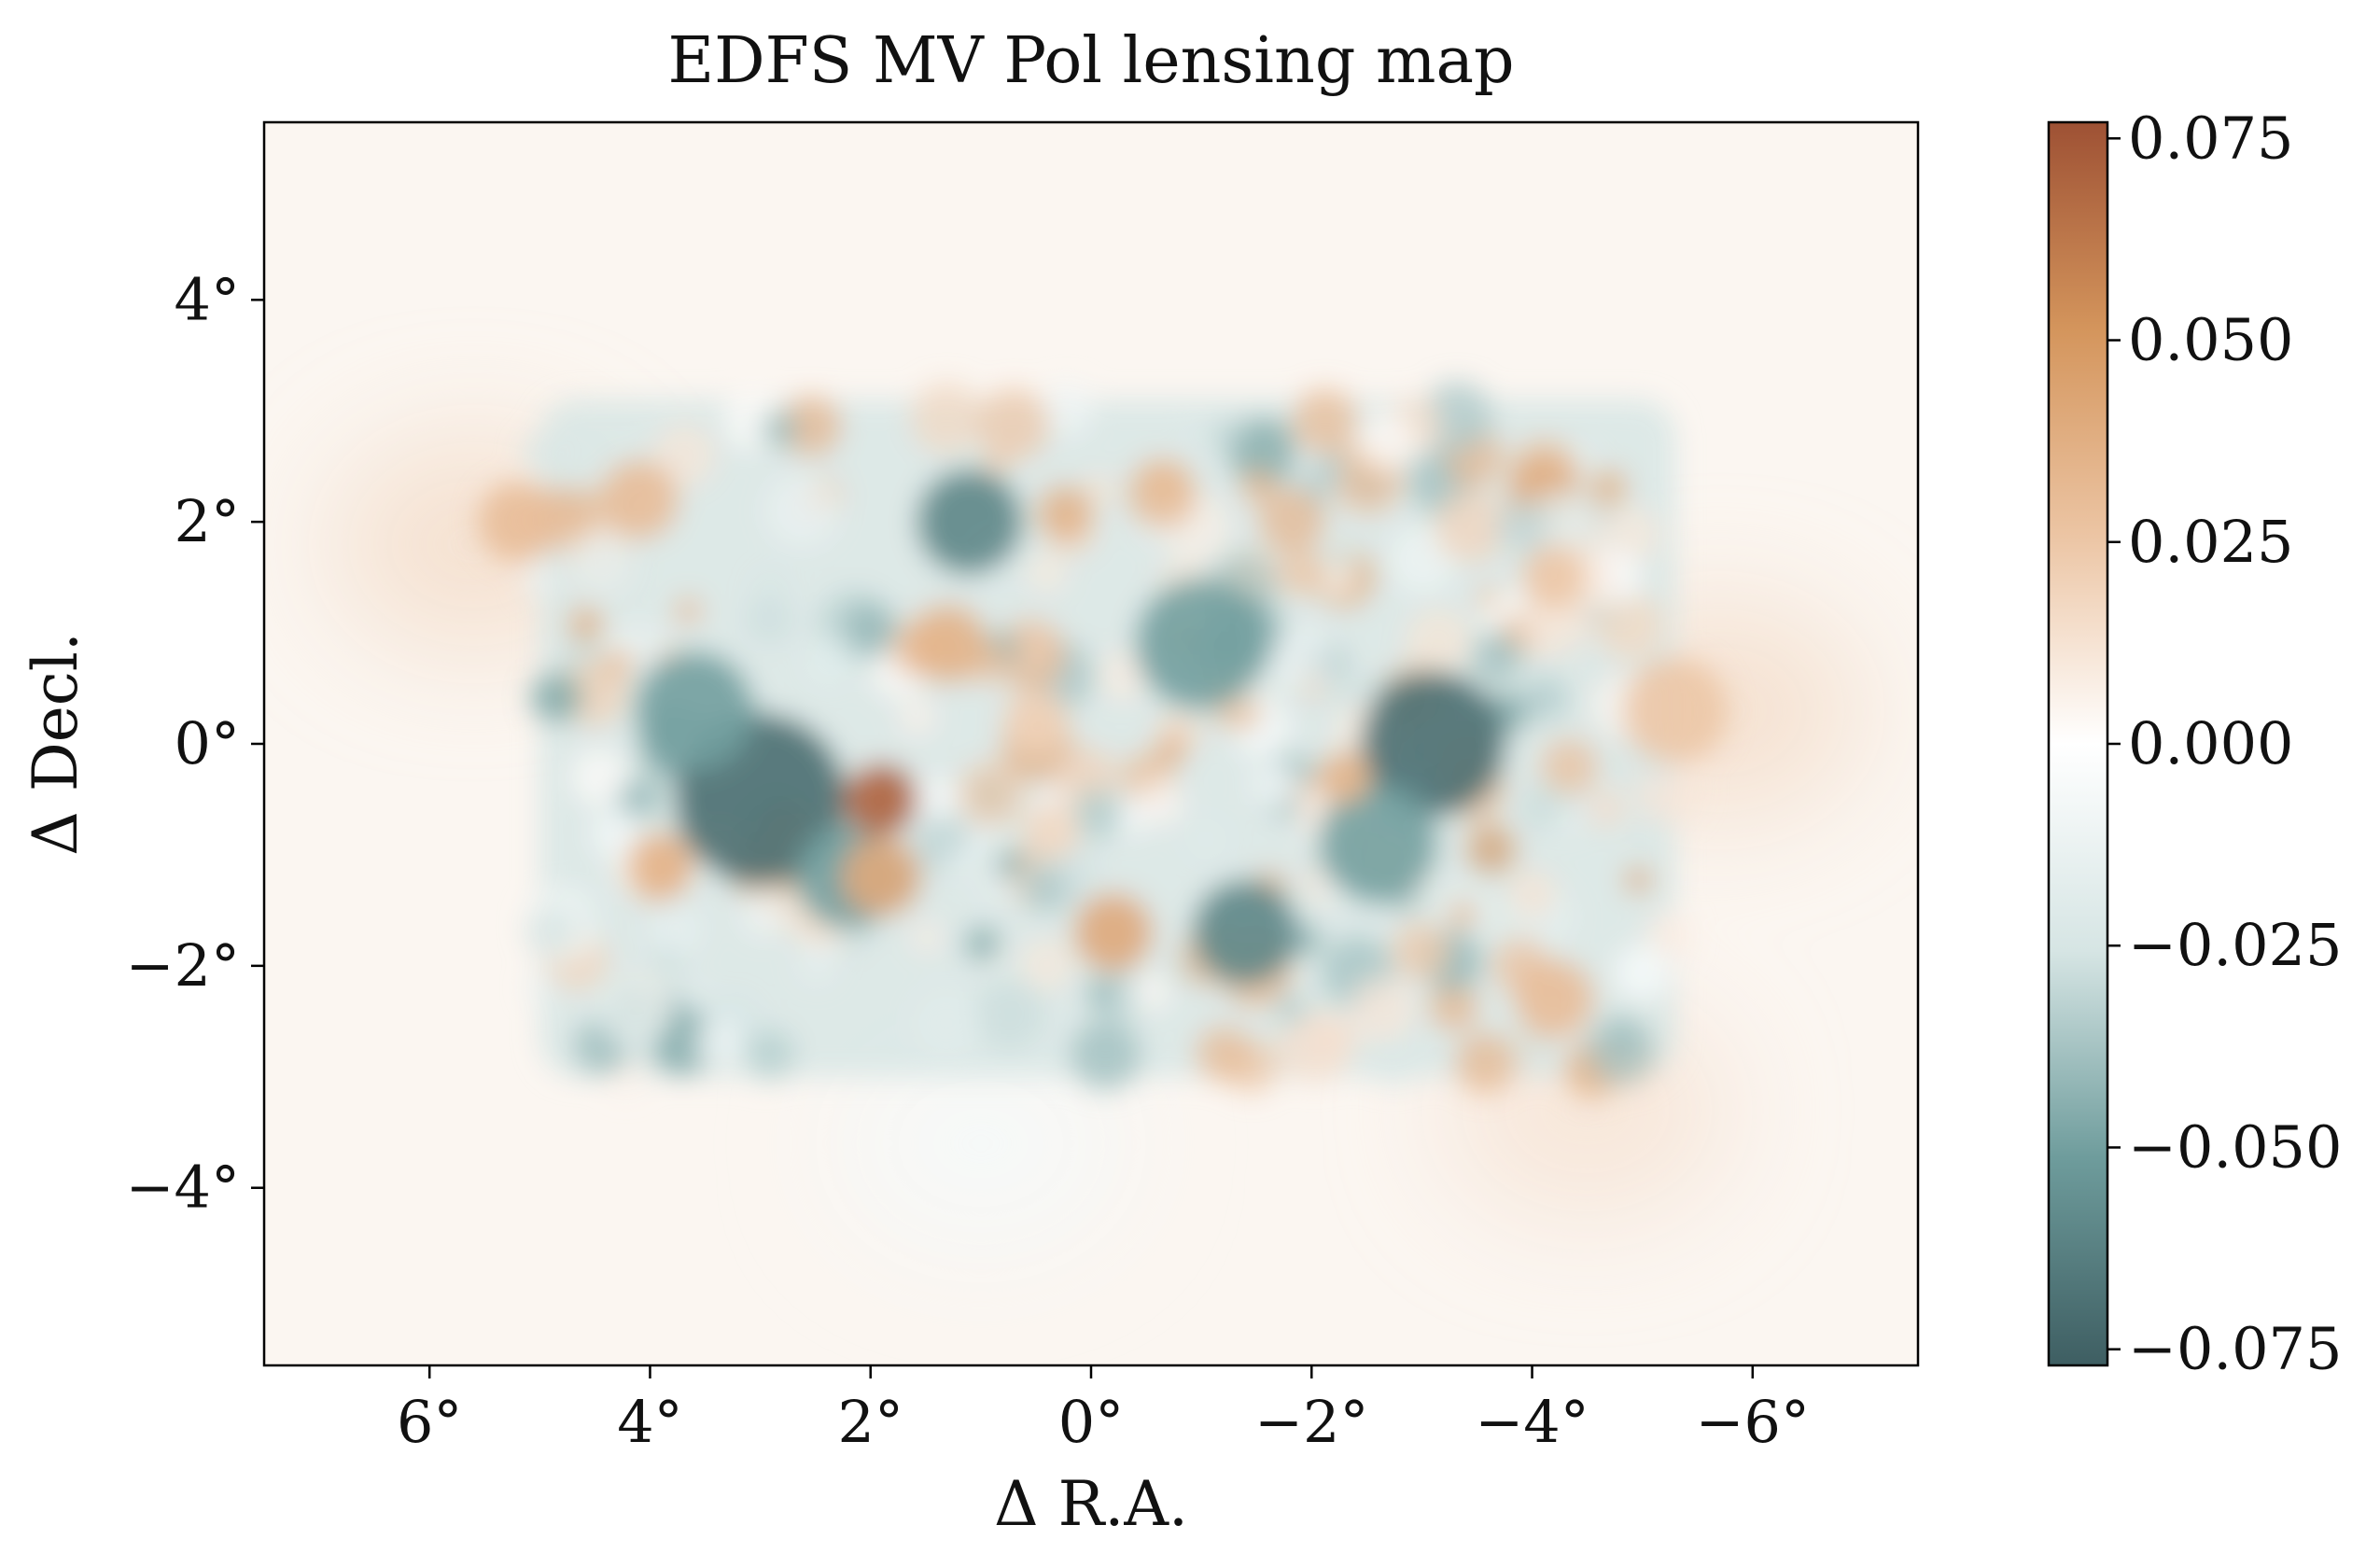  Describe the element at coordinates (649, 1422) in the screenshot. I see `x-tick-label: 4°` at that location.